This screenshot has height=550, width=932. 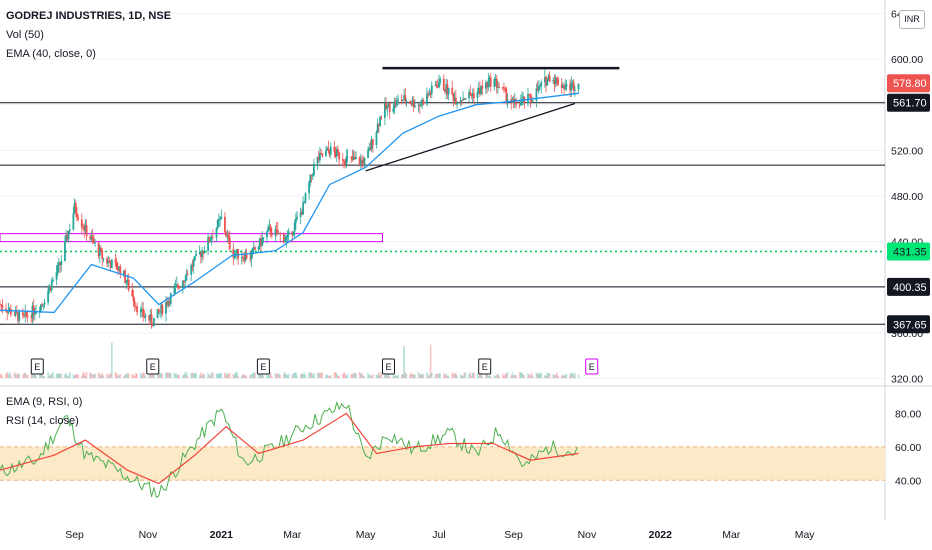 I want to click on volume-legend: Vol (50), so click(x=25, y=35).